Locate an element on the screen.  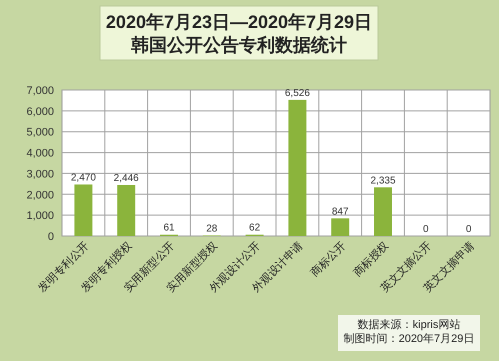
data-label: 62 is located at coordinates (255, 228).